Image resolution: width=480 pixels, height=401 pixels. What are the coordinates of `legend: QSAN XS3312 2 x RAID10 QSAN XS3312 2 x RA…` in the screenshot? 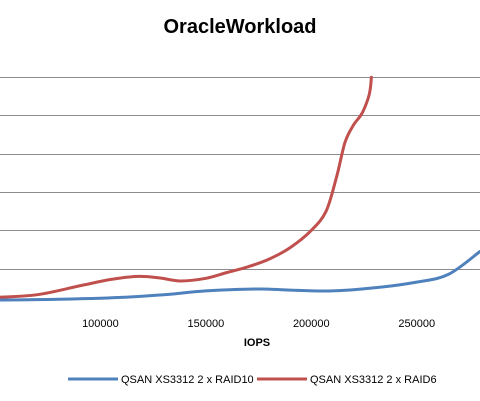 It's located at (252, 380).